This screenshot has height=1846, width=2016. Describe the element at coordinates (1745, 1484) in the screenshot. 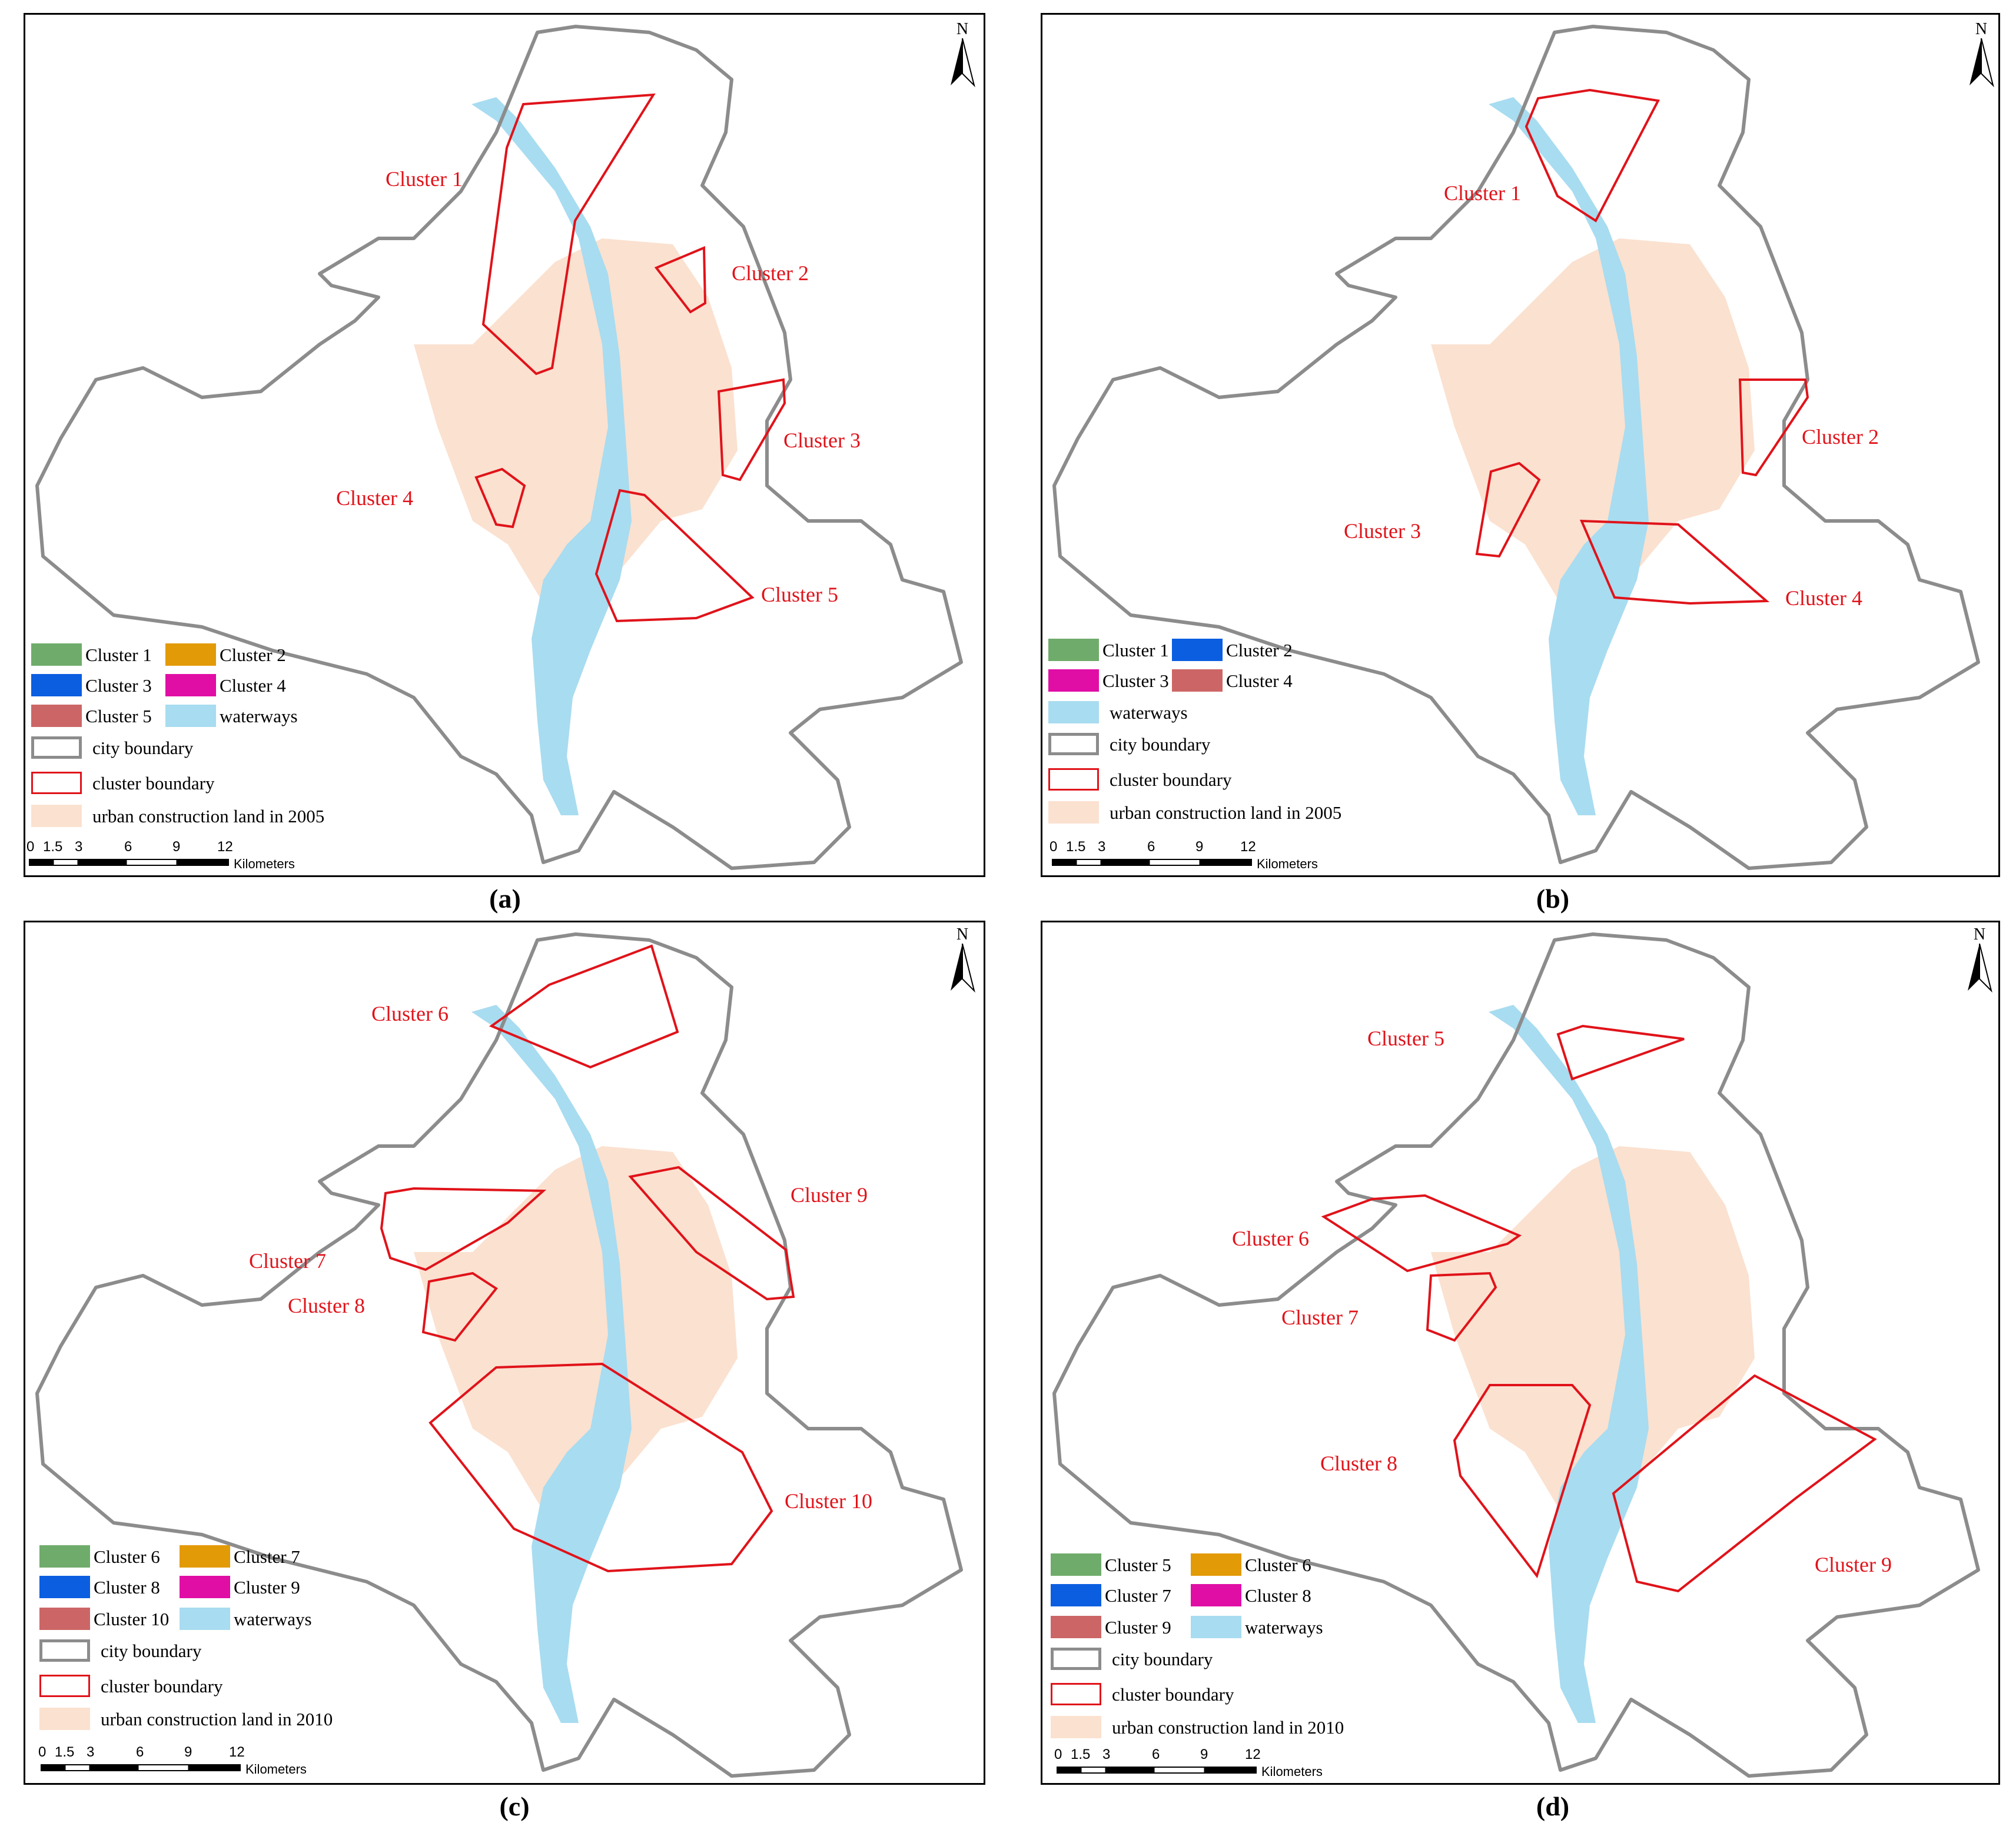

I see `cluster-boundary-d9` at that location.